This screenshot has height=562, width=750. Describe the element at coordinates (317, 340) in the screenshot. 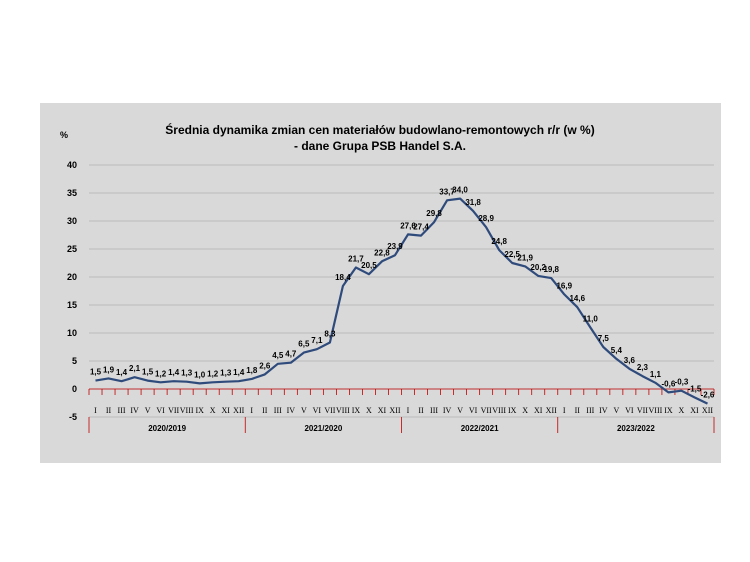

I see `data-label: 7,1` at that location.